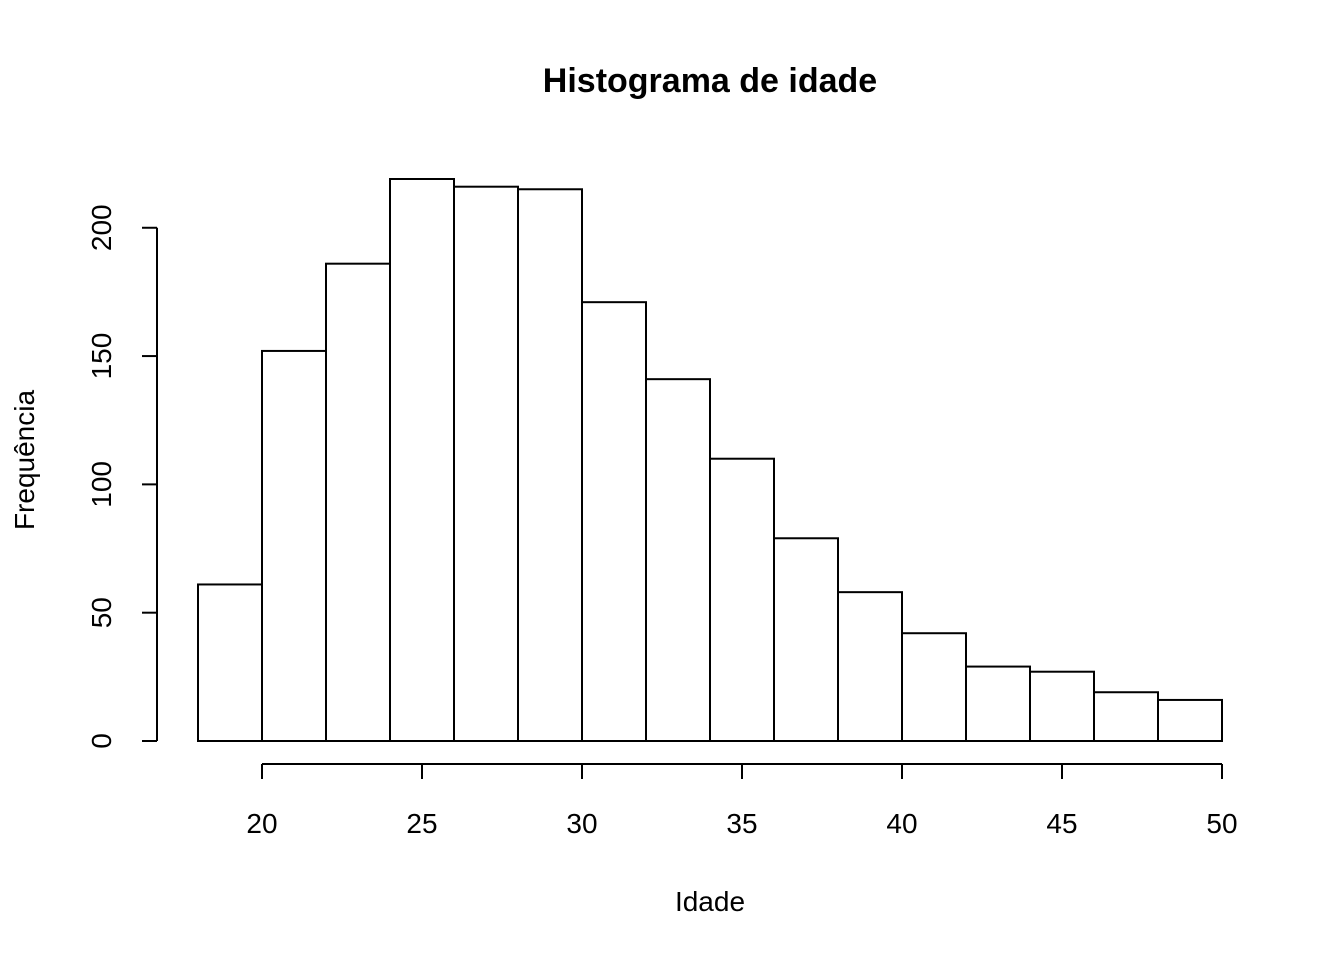 This screenshot has height=960, width=1344. What do you see at coordinates (101, 484) in the screenshot?
I see `y-tick-label: 100` at bounding box center [101, 484].